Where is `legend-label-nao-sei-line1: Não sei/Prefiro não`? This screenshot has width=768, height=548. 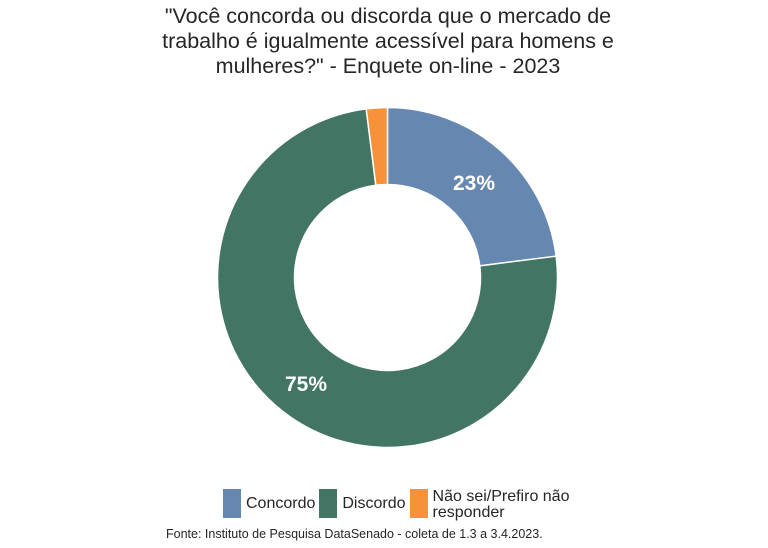 legend-label-nao-sei-line1: Não sei/Prefiro não is located at coordinates (501, 496).